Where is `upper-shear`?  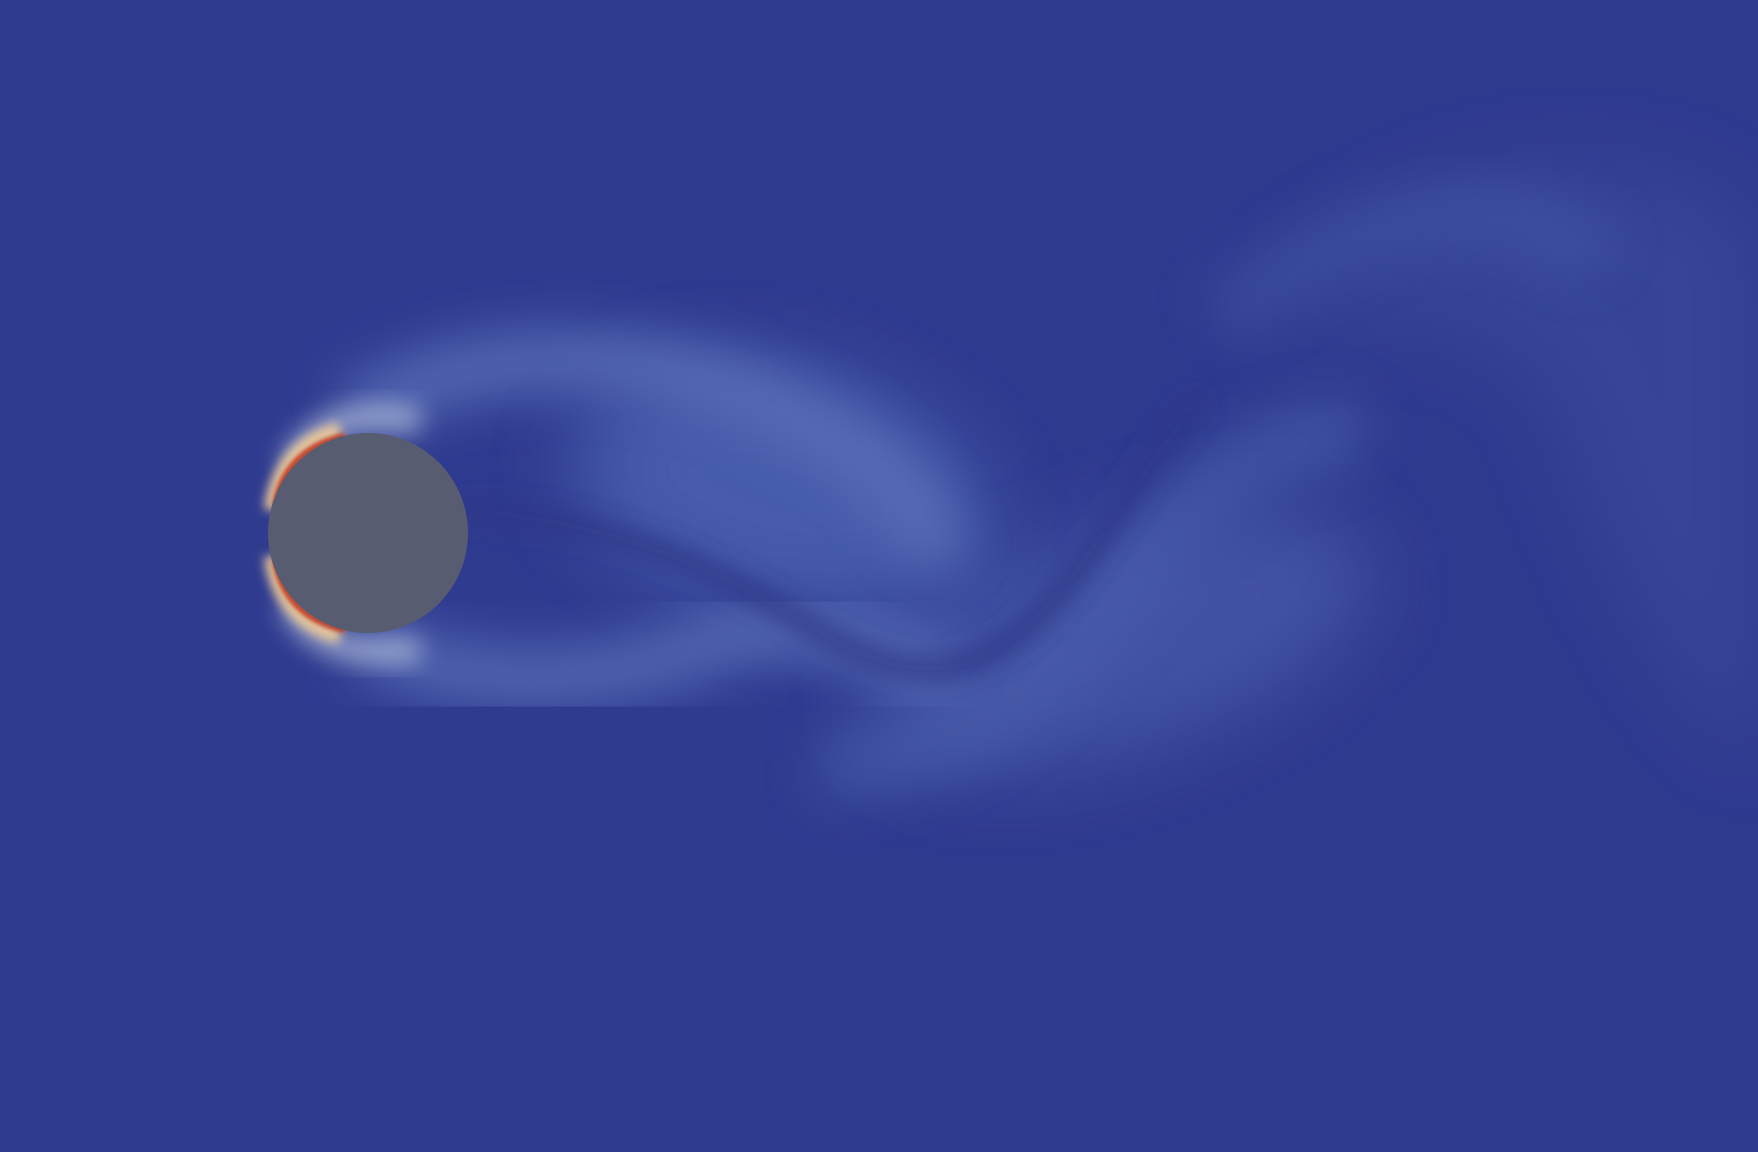
upper-shear is located at coordinates (647, 449).